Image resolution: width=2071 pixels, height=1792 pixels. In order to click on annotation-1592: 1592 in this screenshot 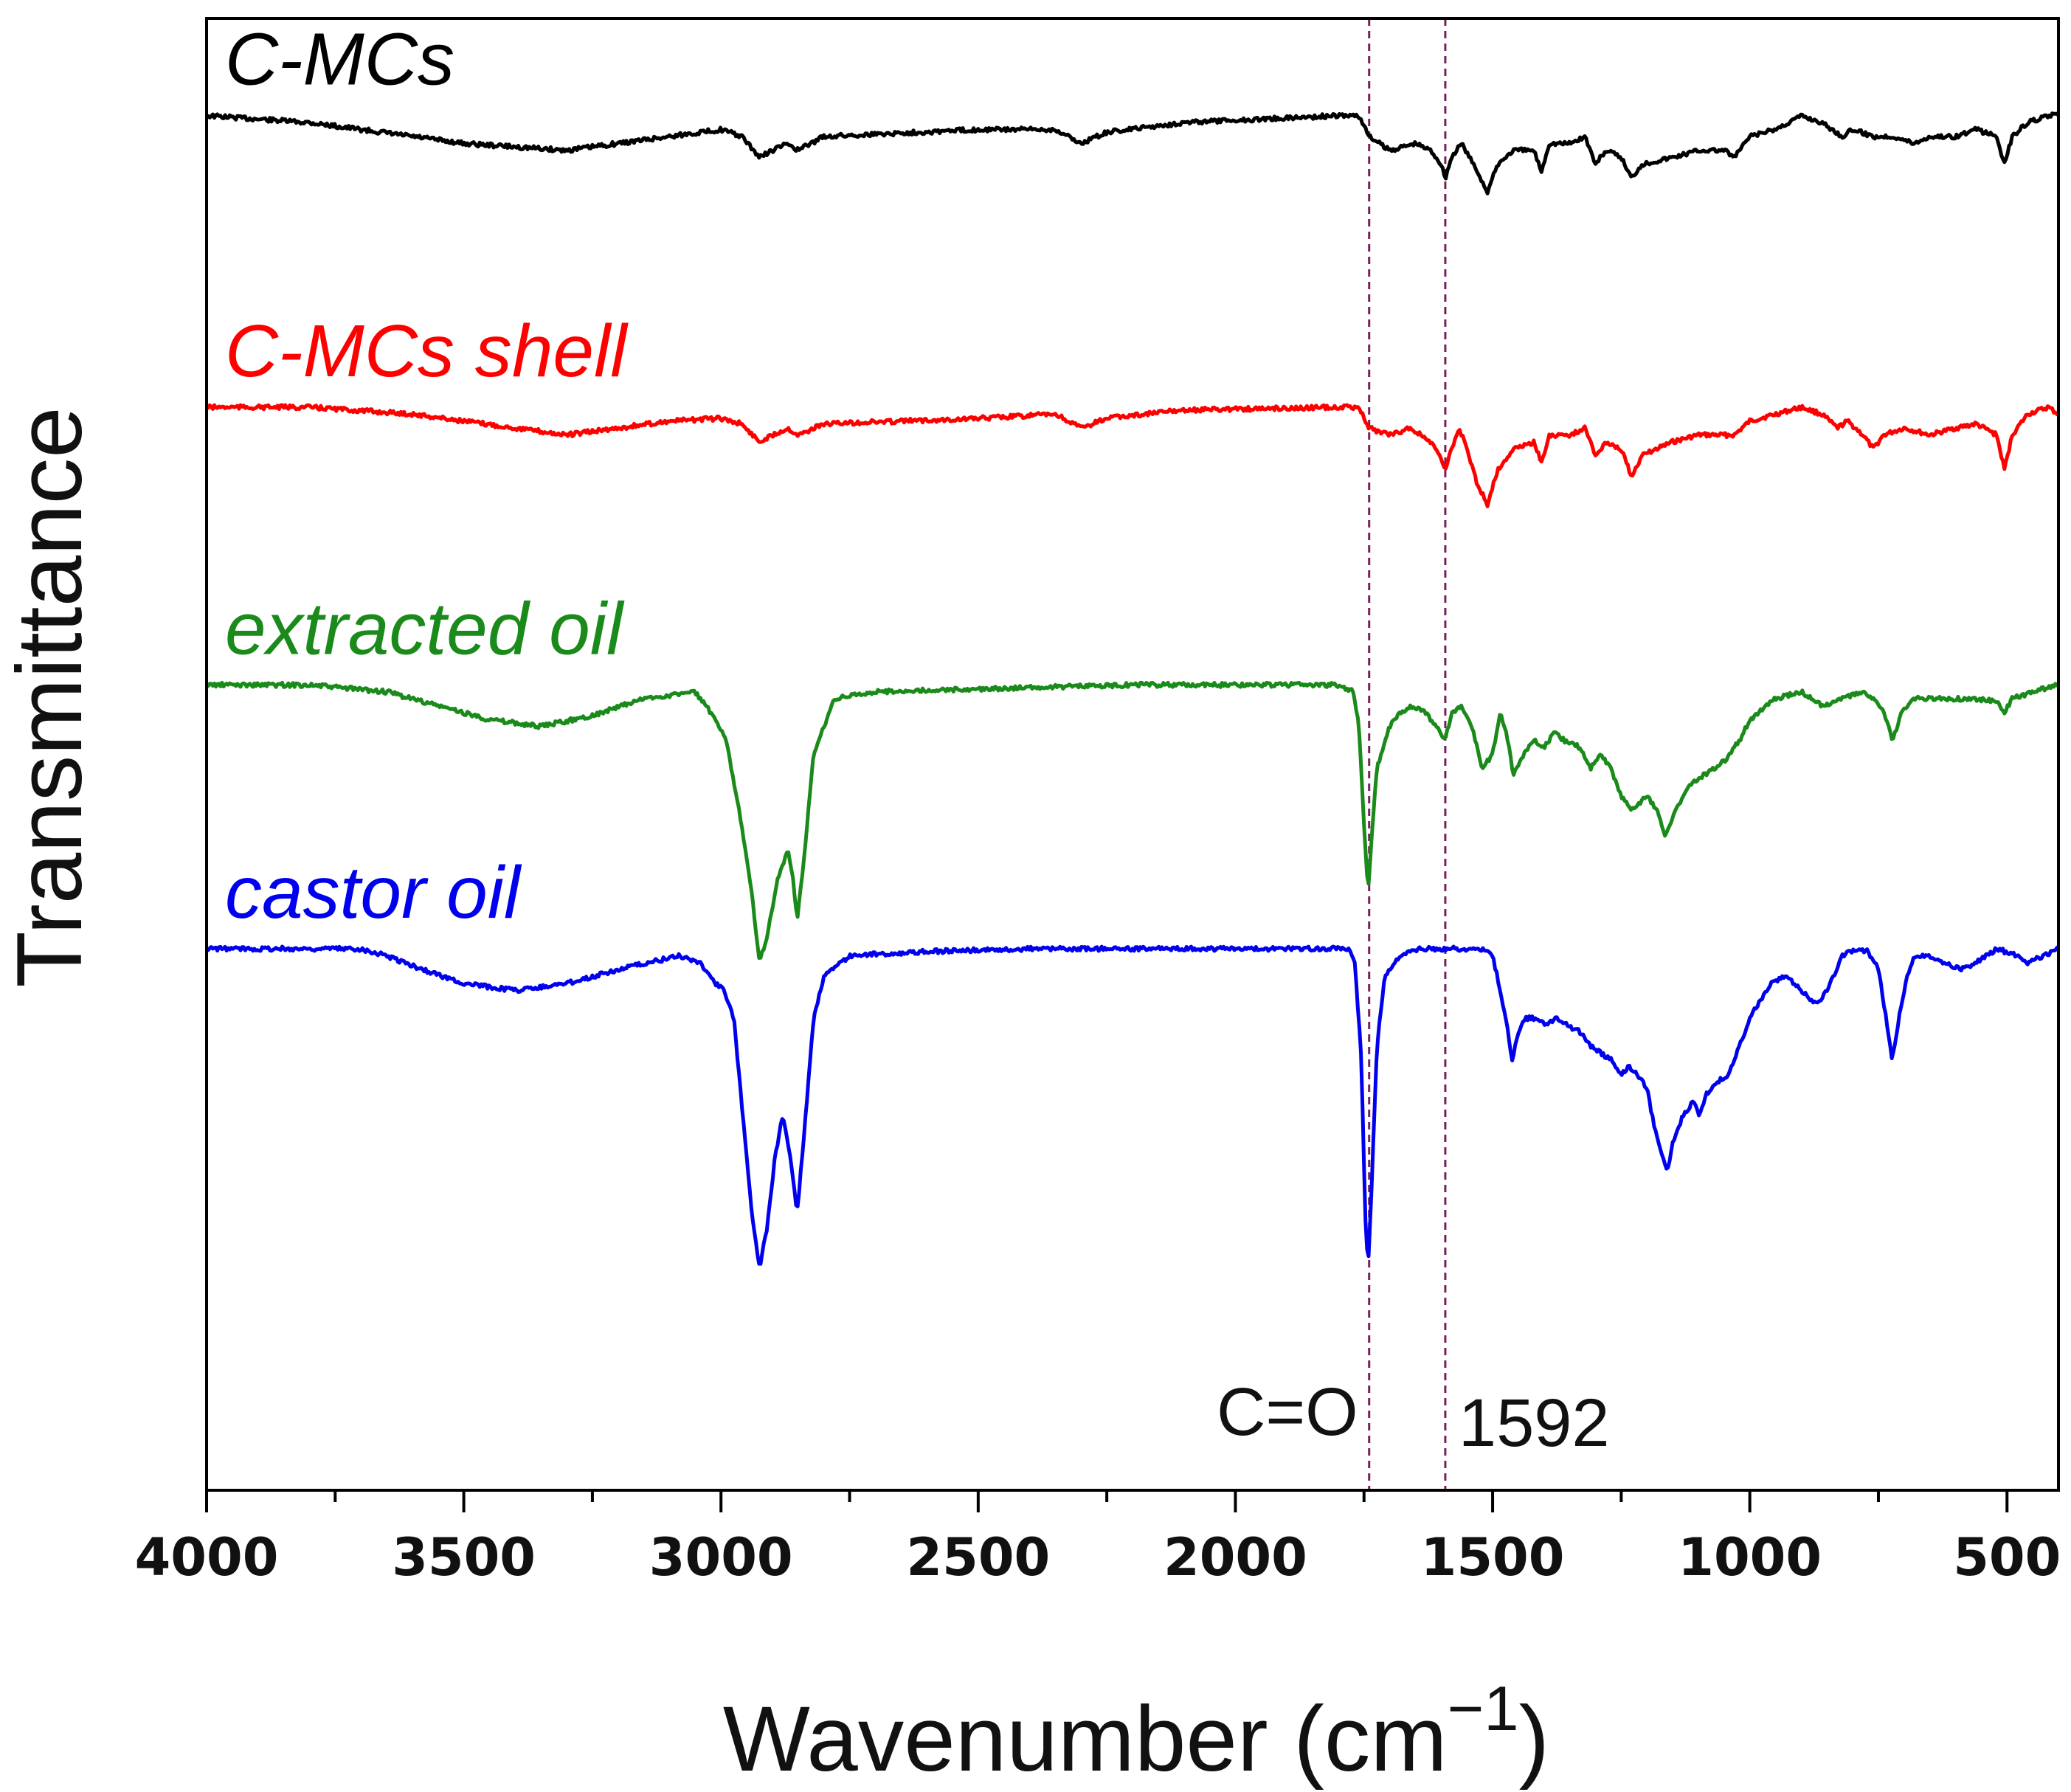, I will do `click(1534, 1423)`.